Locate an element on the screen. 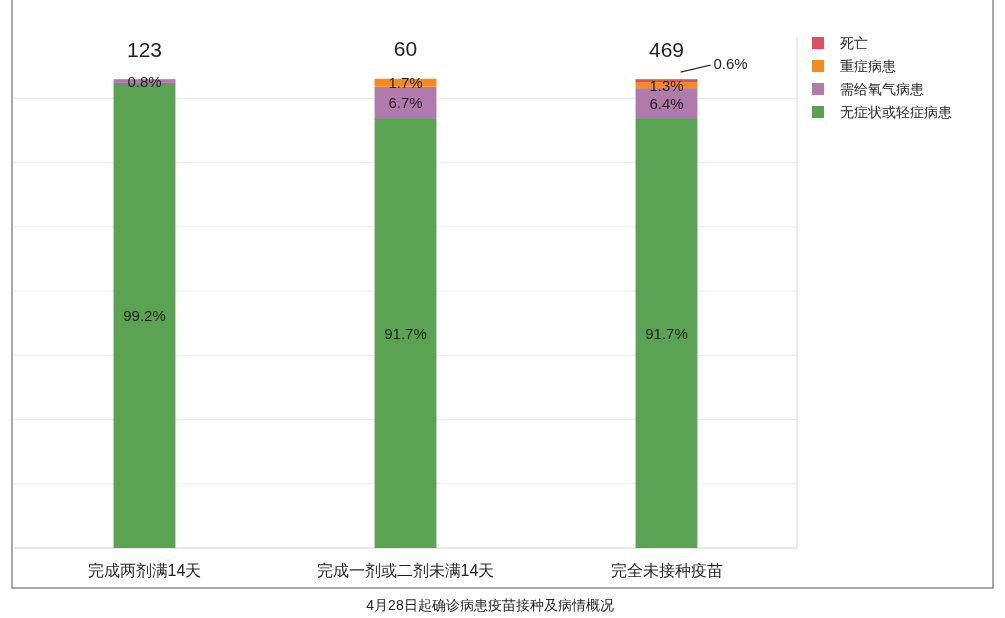  legend-label: 死亡 is located at coordinates (854, 43).